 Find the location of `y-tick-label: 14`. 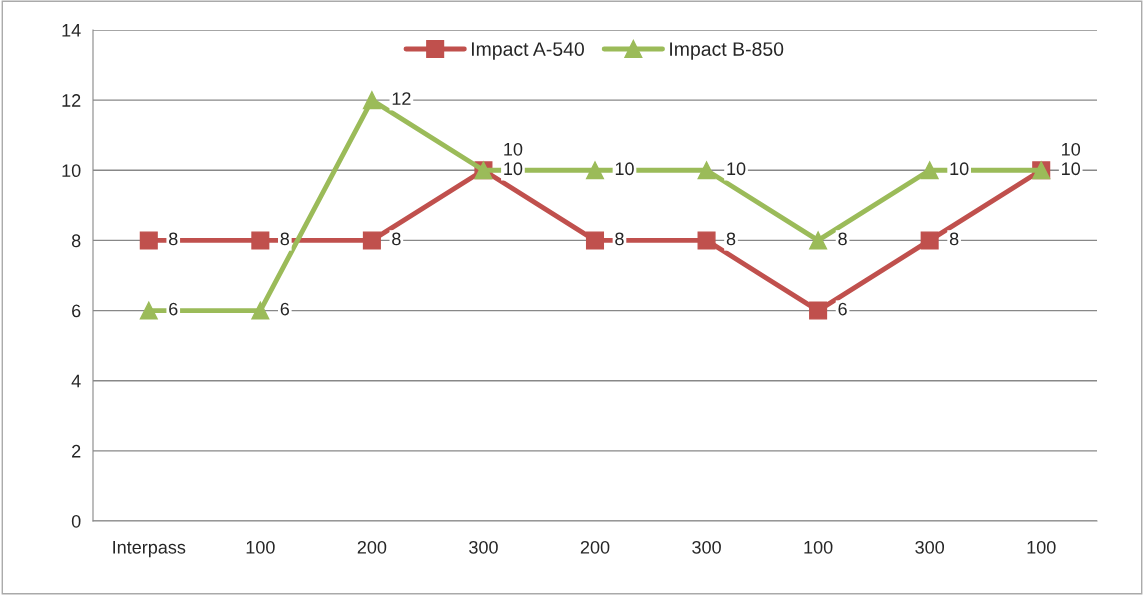

y-tick-label: 14 is located at coordinates (71, 30).